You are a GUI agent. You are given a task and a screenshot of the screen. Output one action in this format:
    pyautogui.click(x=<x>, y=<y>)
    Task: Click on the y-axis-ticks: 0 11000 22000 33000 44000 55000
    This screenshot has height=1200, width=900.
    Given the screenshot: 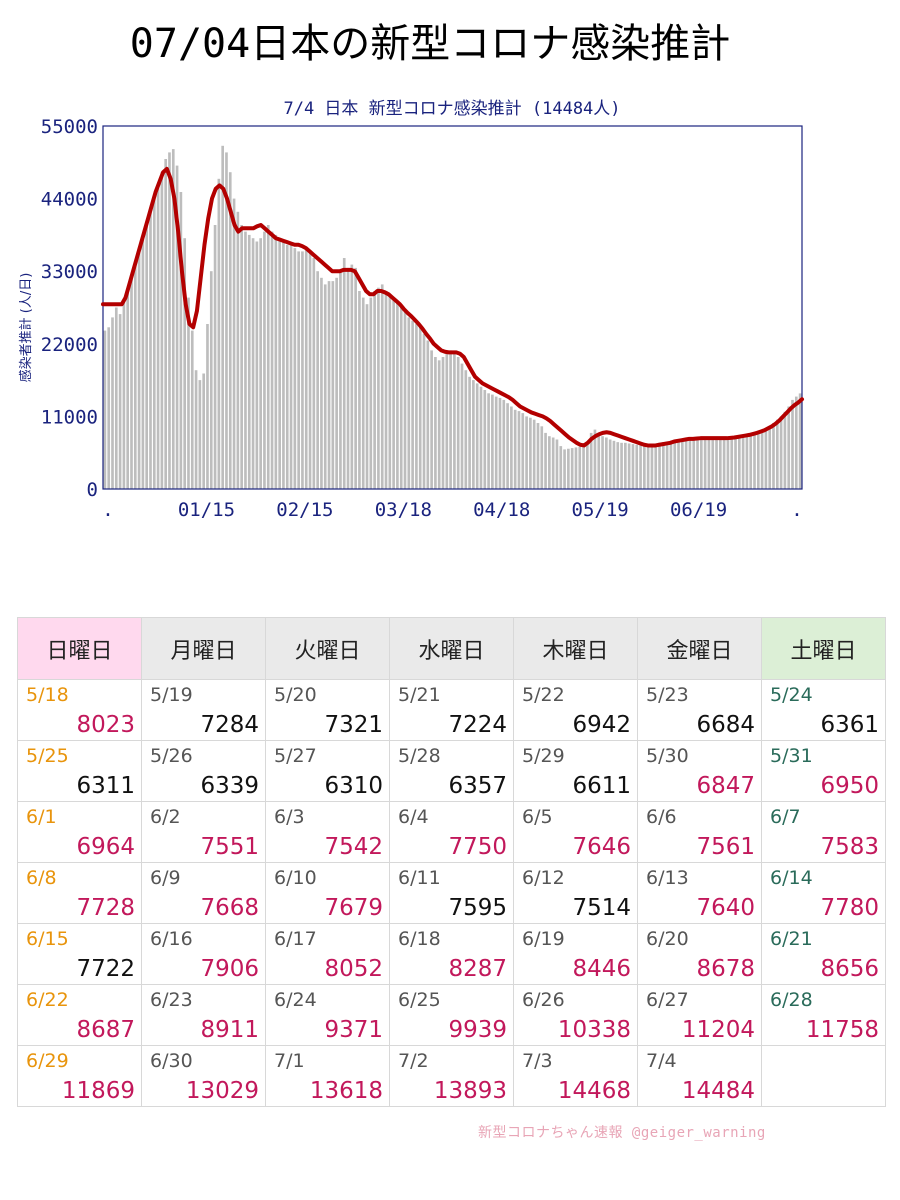 What is the action you would take?
    pyautogui.click(x=69, y=308)
    